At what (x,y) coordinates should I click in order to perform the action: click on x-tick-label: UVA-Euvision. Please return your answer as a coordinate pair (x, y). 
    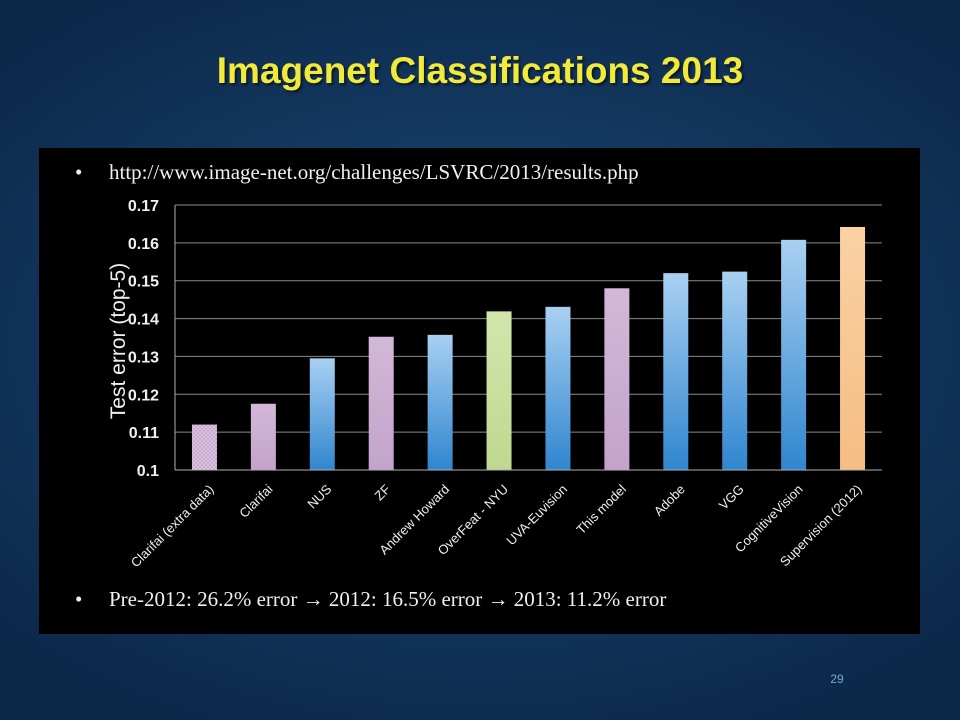
    Looking at the image, I should click on (536, 515).